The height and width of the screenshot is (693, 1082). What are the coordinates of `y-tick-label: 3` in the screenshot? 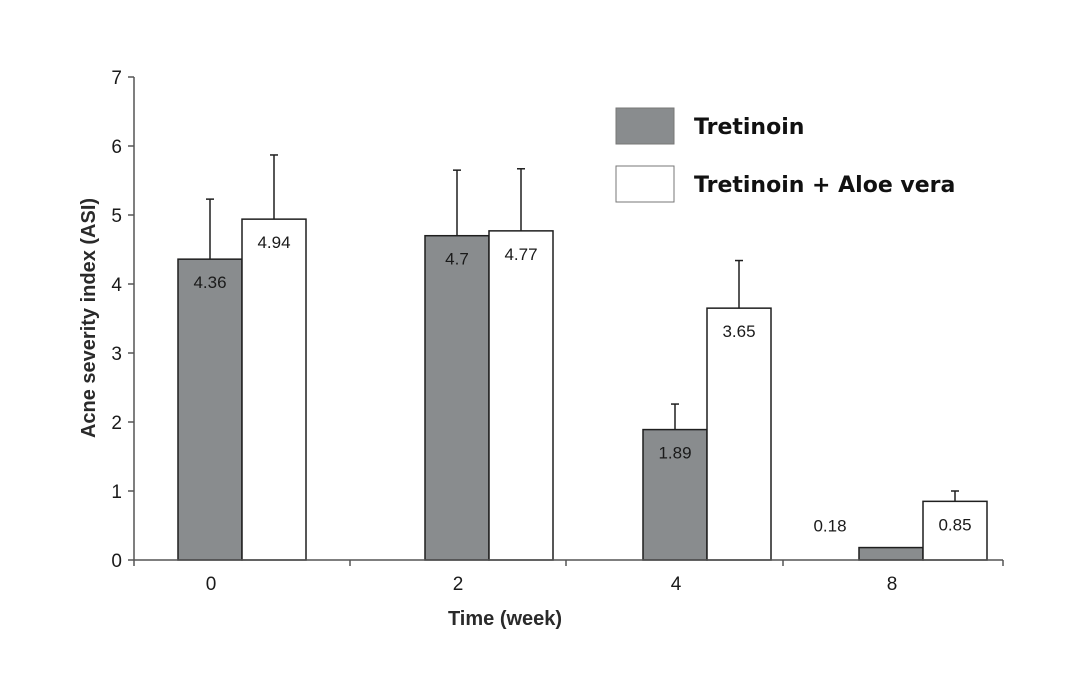 It's located at (116, 354).